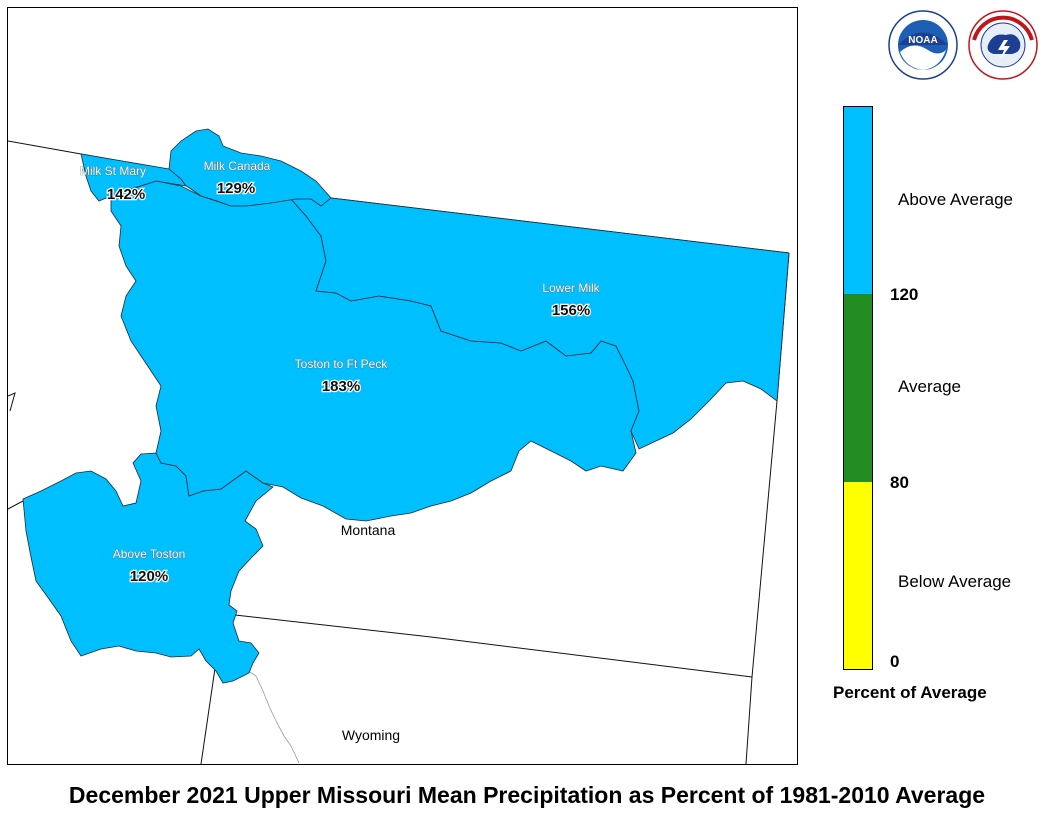 This screenshot has width=1054, height=817. I want to click on legend-label-average: Average, so click(929, 387).